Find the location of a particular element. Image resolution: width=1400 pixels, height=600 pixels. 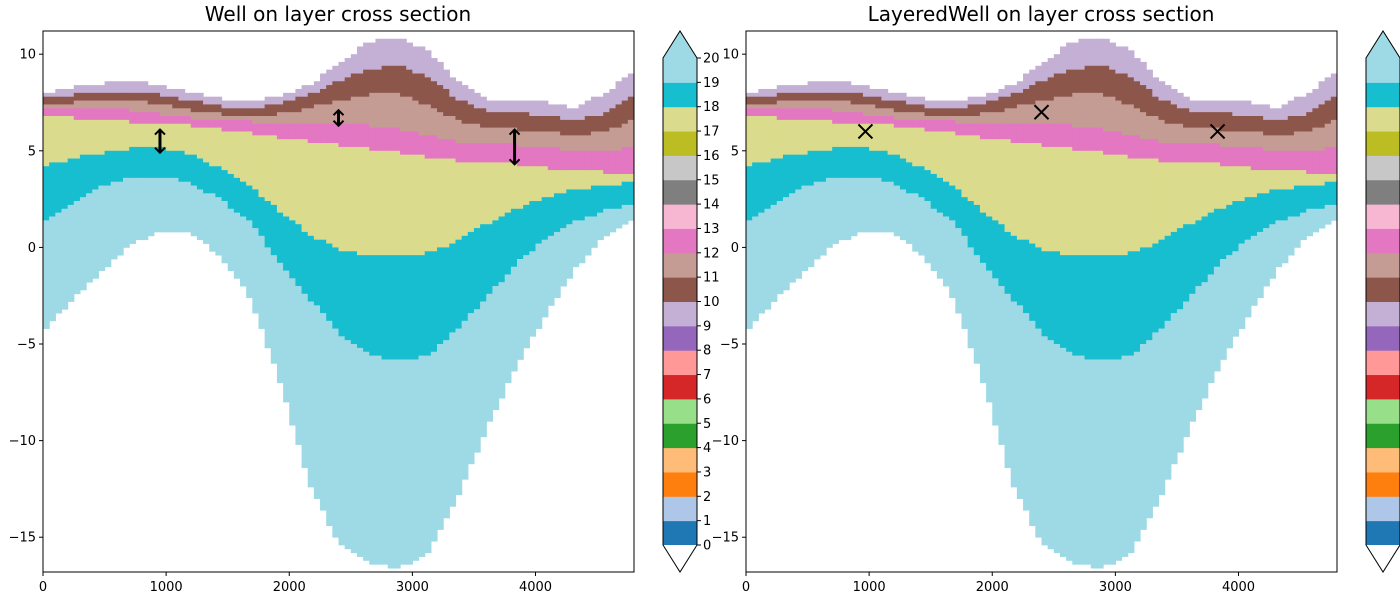

y-tick-label: −5 is located at coordinates (729, 345).